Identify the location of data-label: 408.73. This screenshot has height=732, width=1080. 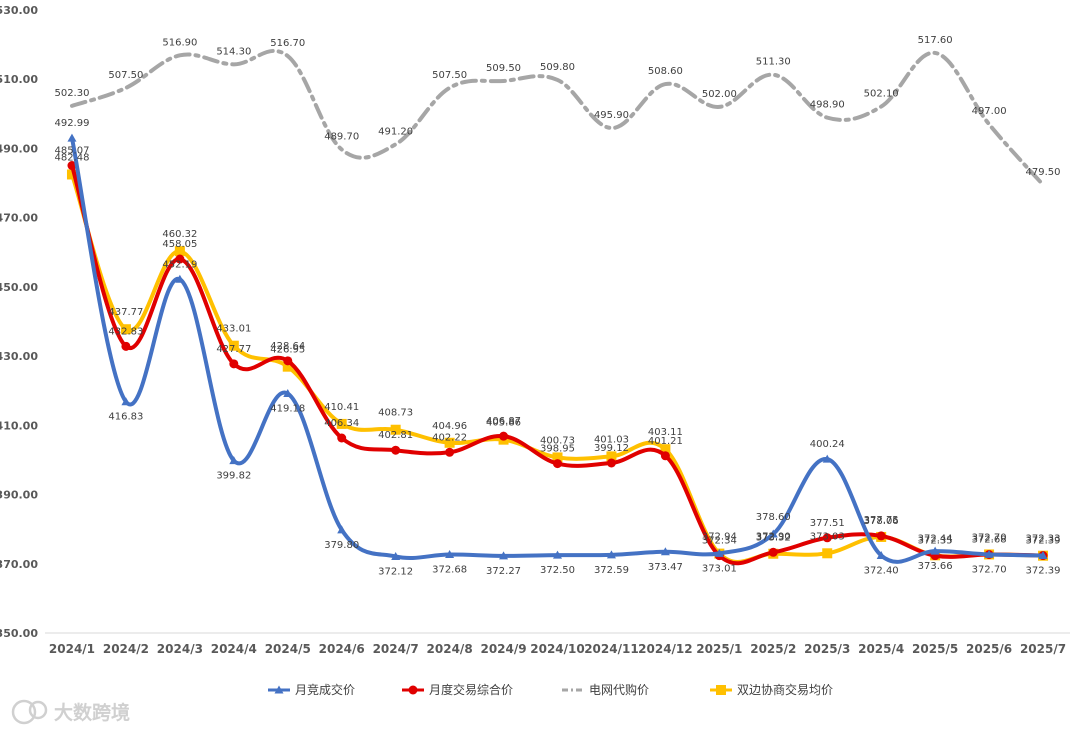
(395, 413).